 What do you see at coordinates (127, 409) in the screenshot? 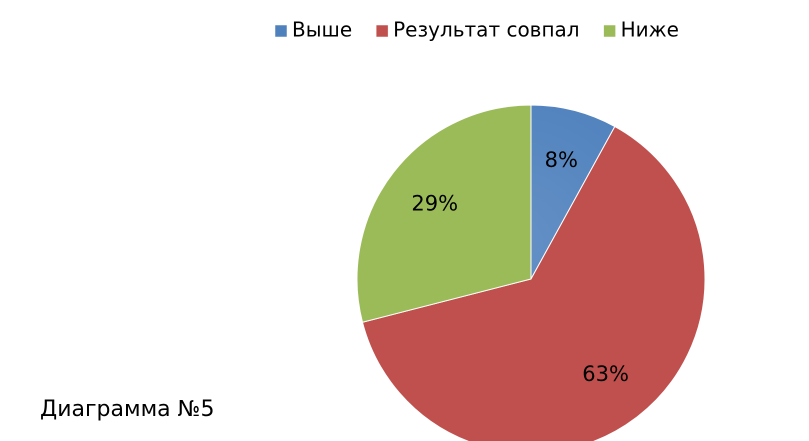
I see `caption: Диаграмма №5` at bounding box center [127, 409].